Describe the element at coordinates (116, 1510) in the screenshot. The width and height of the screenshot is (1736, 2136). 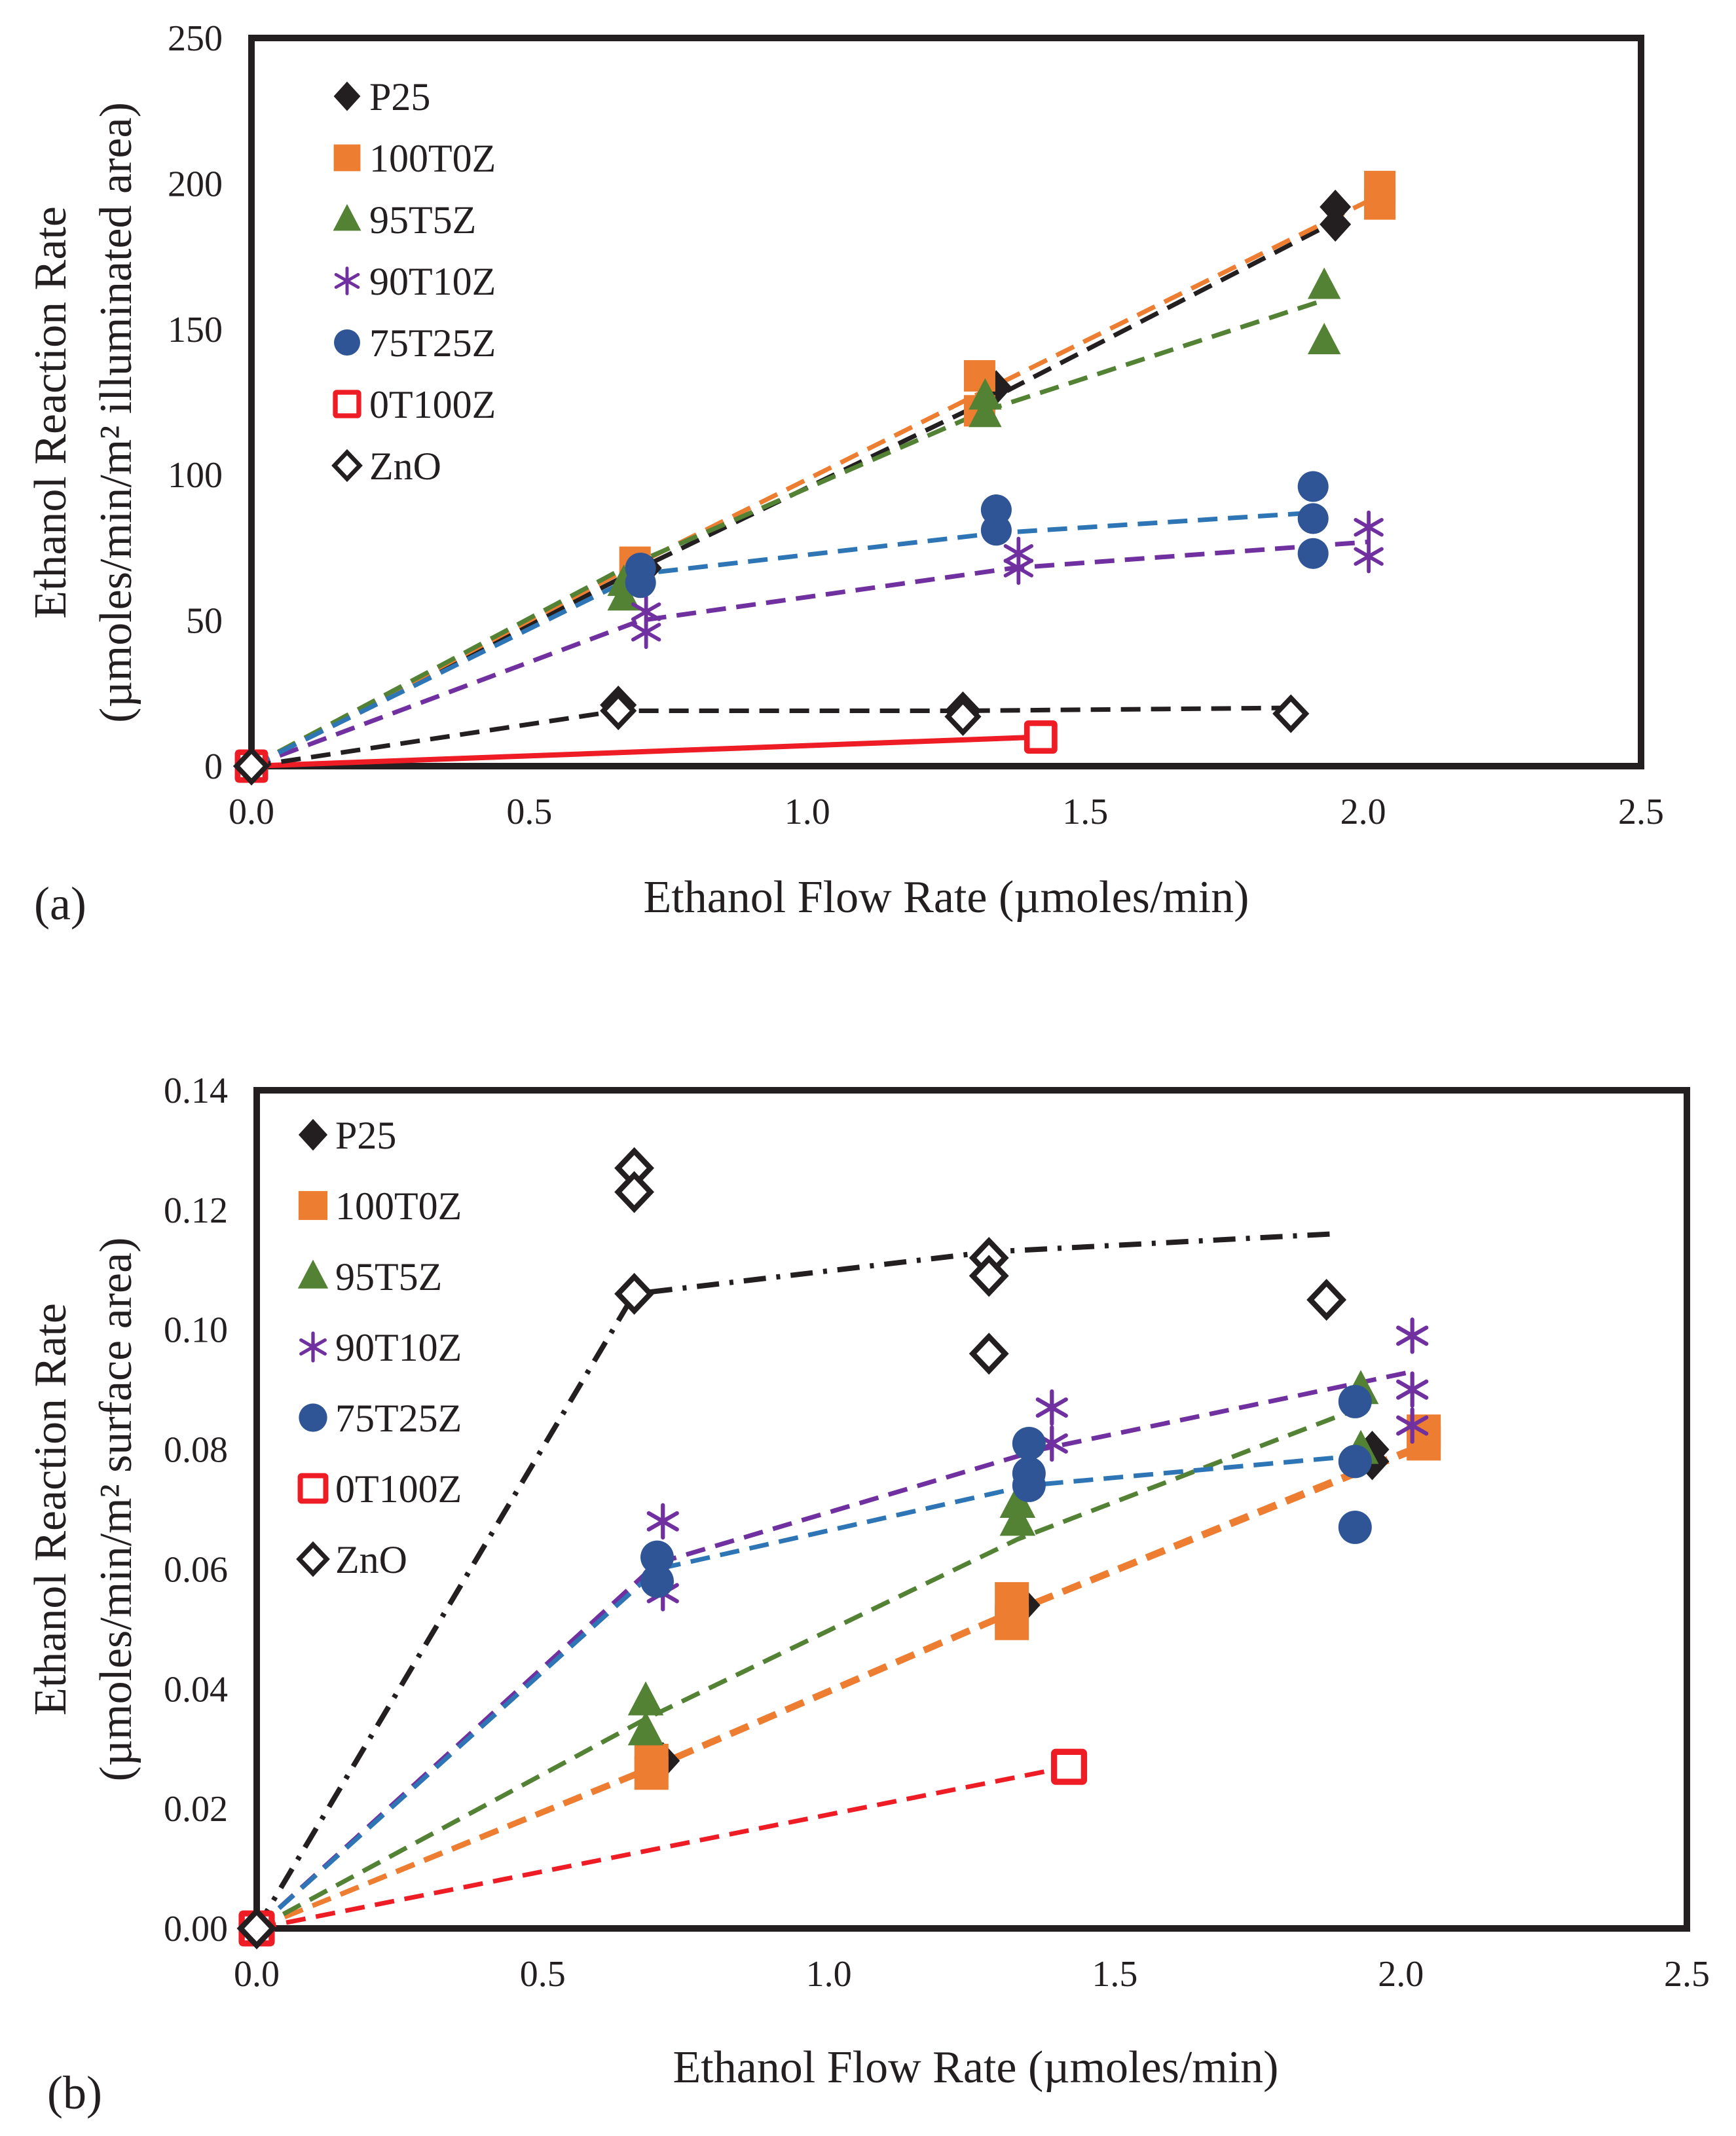
I see `panel-b-y-axis-subtitle: (µmoles/min/m² surface area)` at that location.